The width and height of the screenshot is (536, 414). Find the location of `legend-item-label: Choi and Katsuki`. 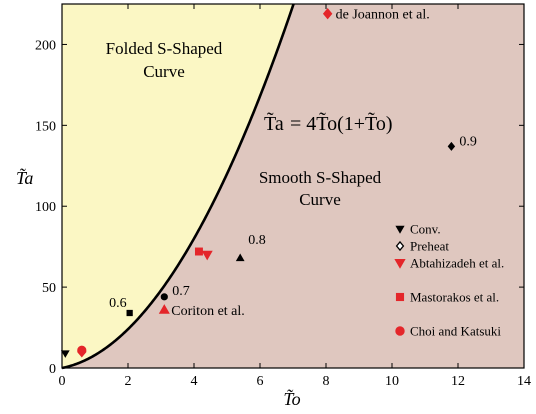

legend-item-label: Choi and Katsuki is located at coordinates (455, 331).